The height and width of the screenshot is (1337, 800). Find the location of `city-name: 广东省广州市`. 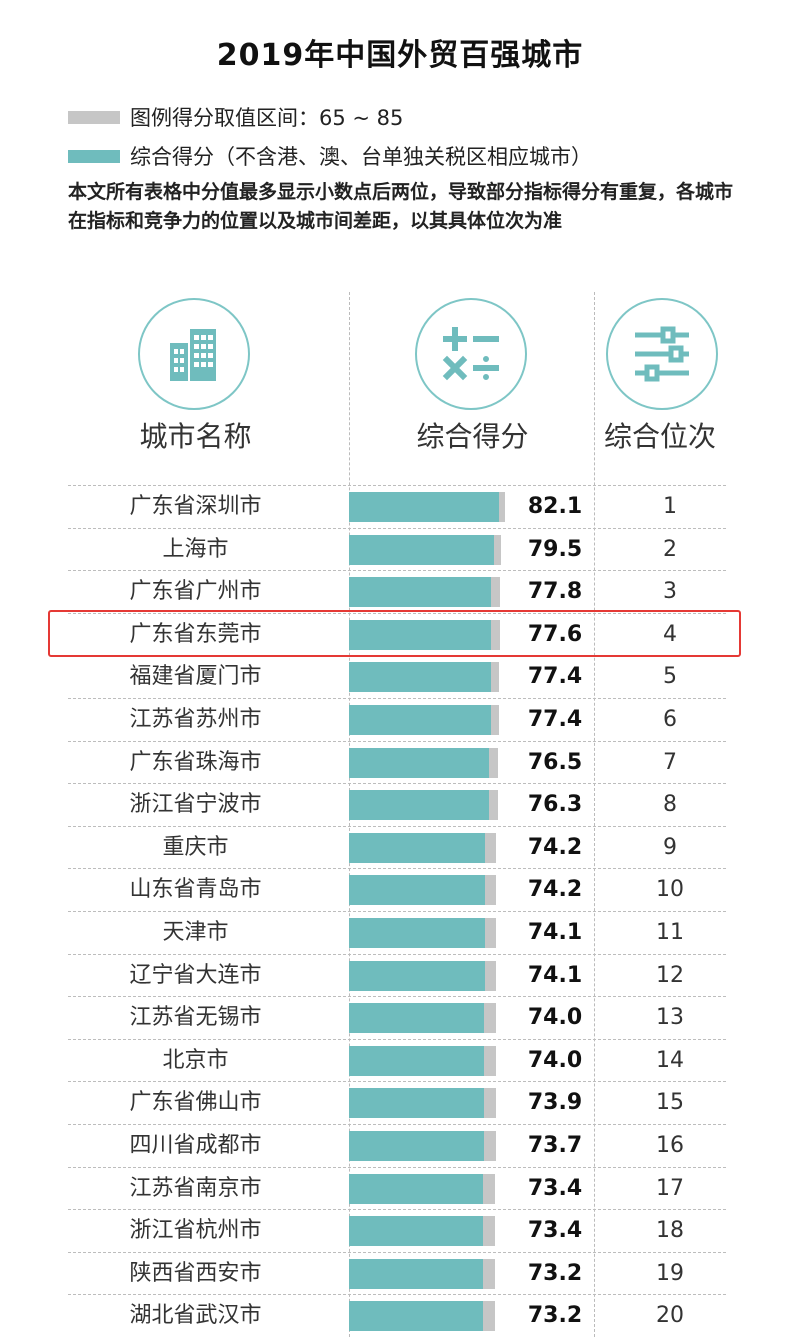

city-name: 广东省广州市 is located at coordinates (195, 592).